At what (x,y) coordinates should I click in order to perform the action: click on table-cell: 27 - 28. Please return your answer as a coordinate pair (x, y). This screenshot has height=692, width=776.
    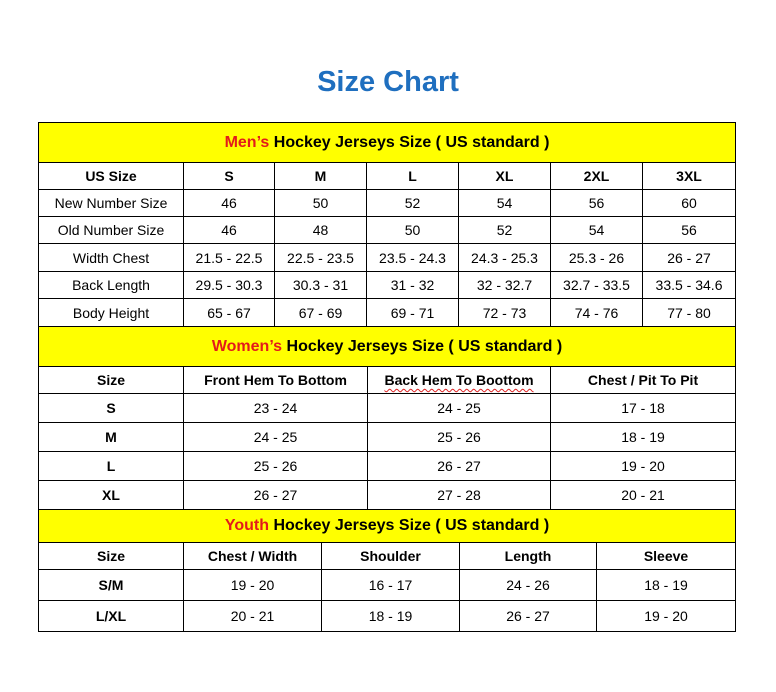
    Looking at the image, I should click on (459, 495).